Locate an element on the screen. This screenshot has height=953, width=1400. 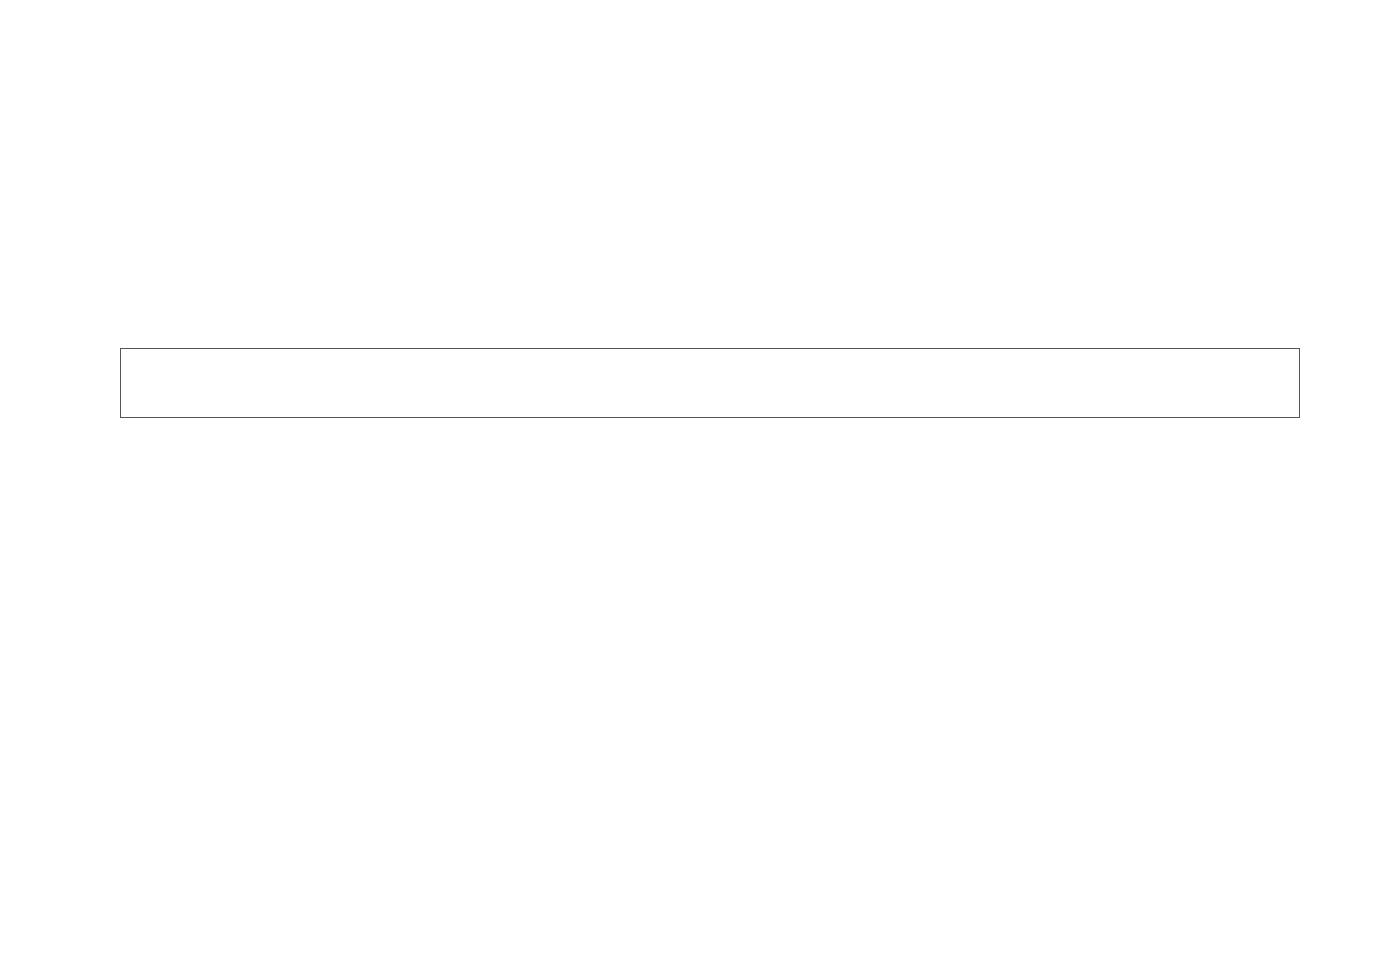
info-qciv is located at coordinates (66, 274).